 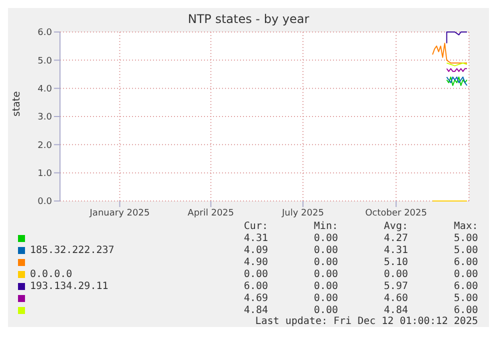 What do you see at coordinates (52, 274) in the screenshot?
I see `legend-label: 0.0.0.0` at bounding box center [52, 274].